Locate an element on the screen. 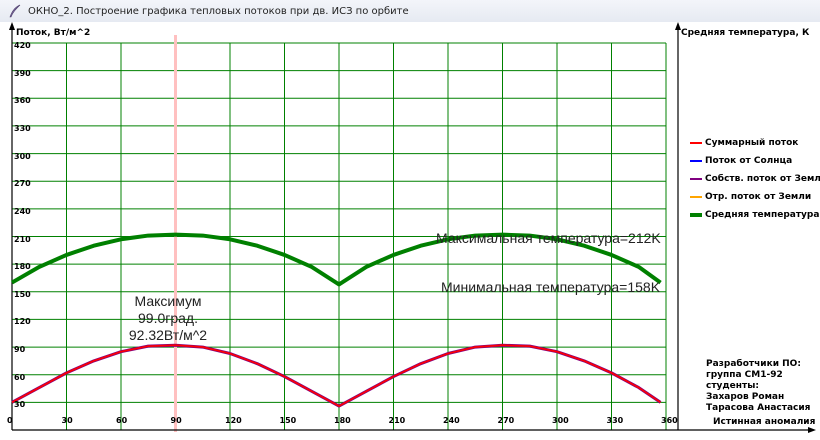 This screenshot has width=820, height=440. y-tick-label: 330 is located at coordinates (22, 128).